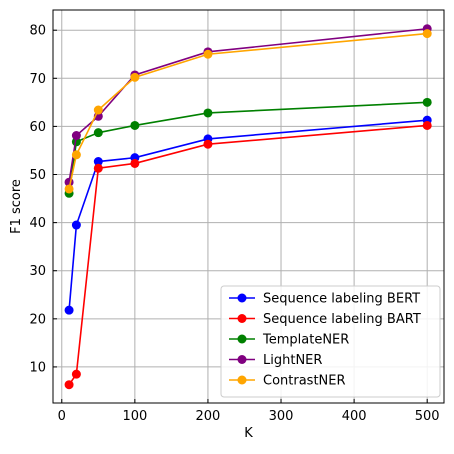  What do you see at coordinates (292, 360) in the screenshot?
I see `legend-label: LightNER` at bounding box center [292, 360].